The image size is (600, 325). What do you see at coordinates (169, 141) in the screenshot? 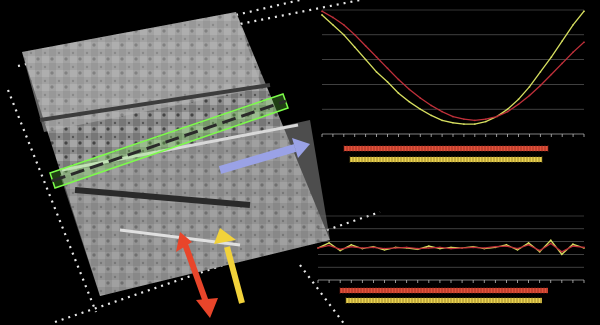
I see `runway-highlight` at bounding box center [169, 141].